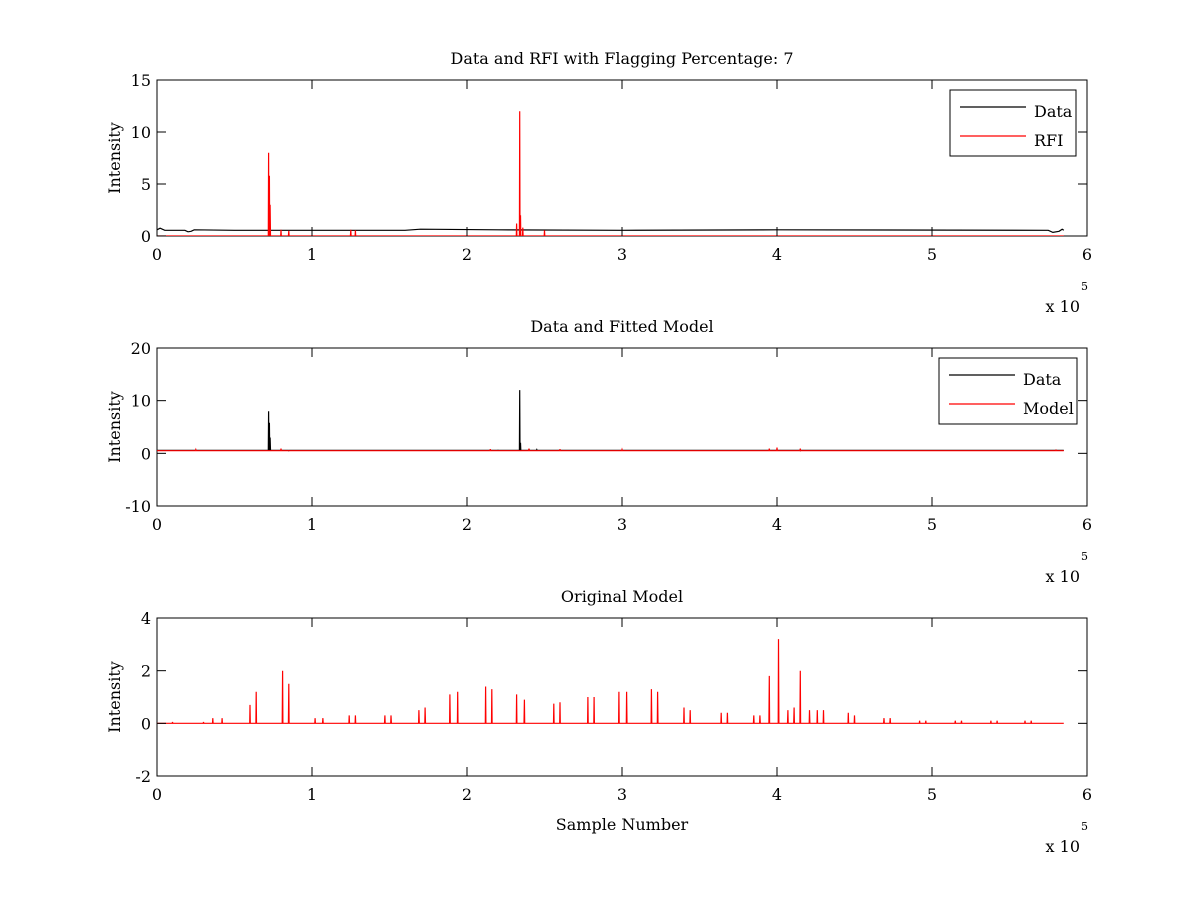 The height and width of the screenshot is (900, 1200). What do you see at coordinates (146, 671) in the screenshot?
I see `y-tick-label: 2` at bounding box center [146, 671].